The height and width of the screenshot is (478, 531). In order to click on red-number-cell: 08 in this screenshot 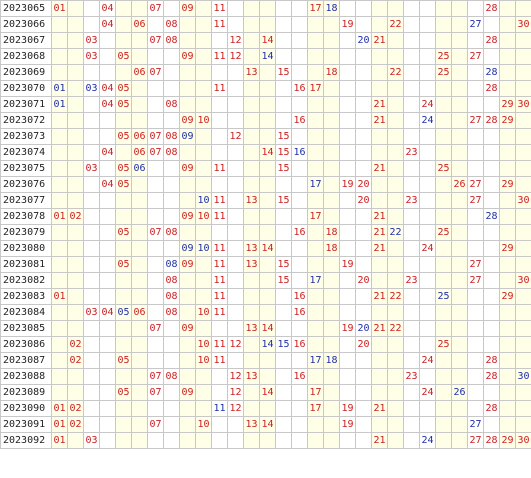, I will do `click(171, 280)`.